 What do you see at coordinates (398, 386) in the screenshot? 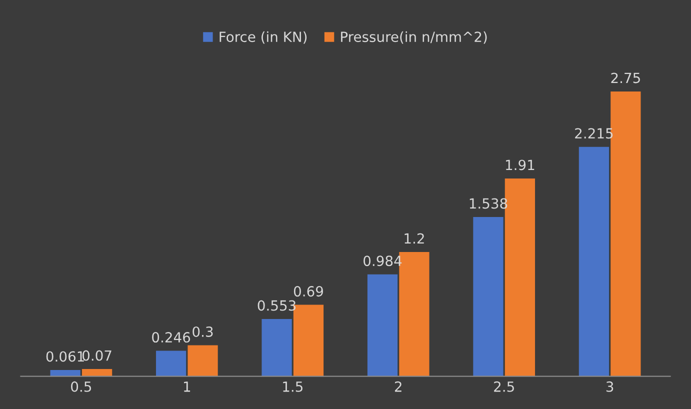
I see `x-tick-label: 2` at bounding box center [398, 386].